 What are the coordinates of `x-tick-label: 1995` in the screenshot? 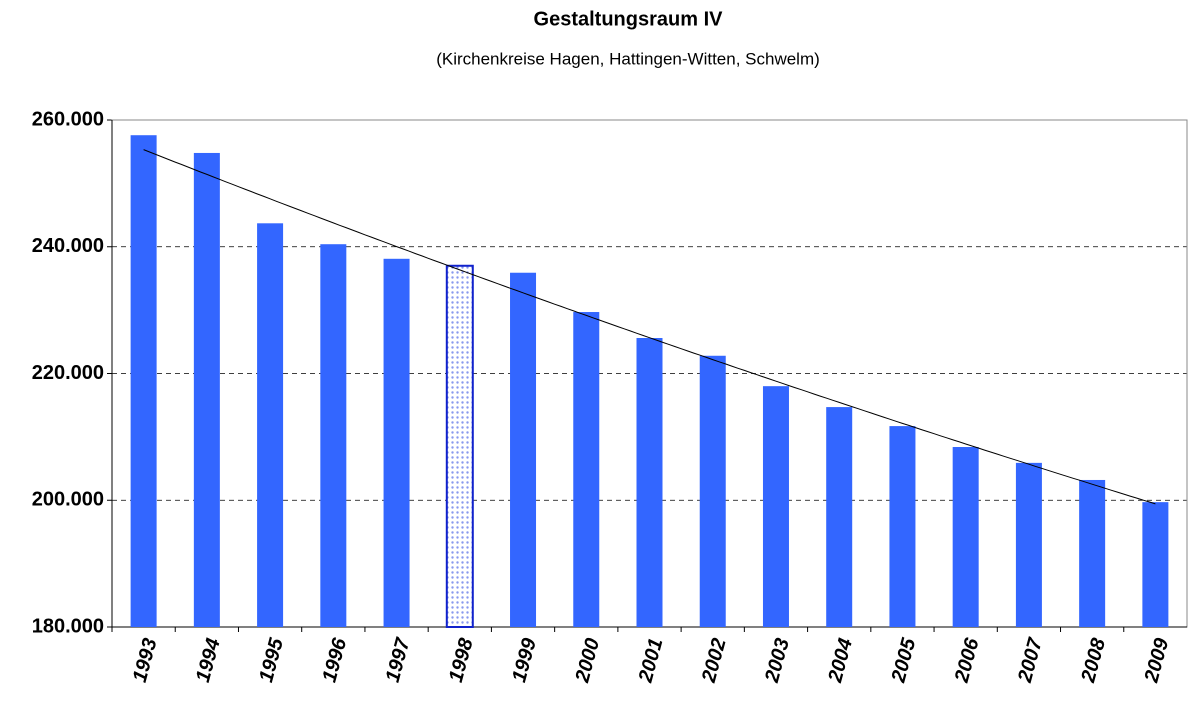 It's located at (271, 660).